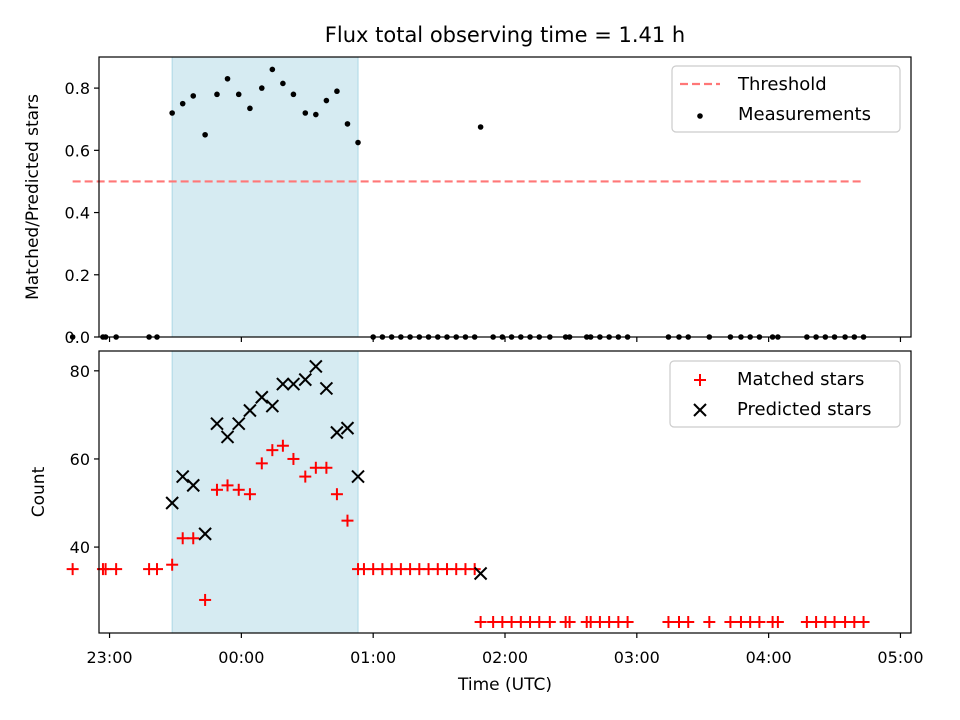  Describe the element at coordinates (77, 88) in the screenshot. I see `top-y-tick-label: 0.8` at that location.